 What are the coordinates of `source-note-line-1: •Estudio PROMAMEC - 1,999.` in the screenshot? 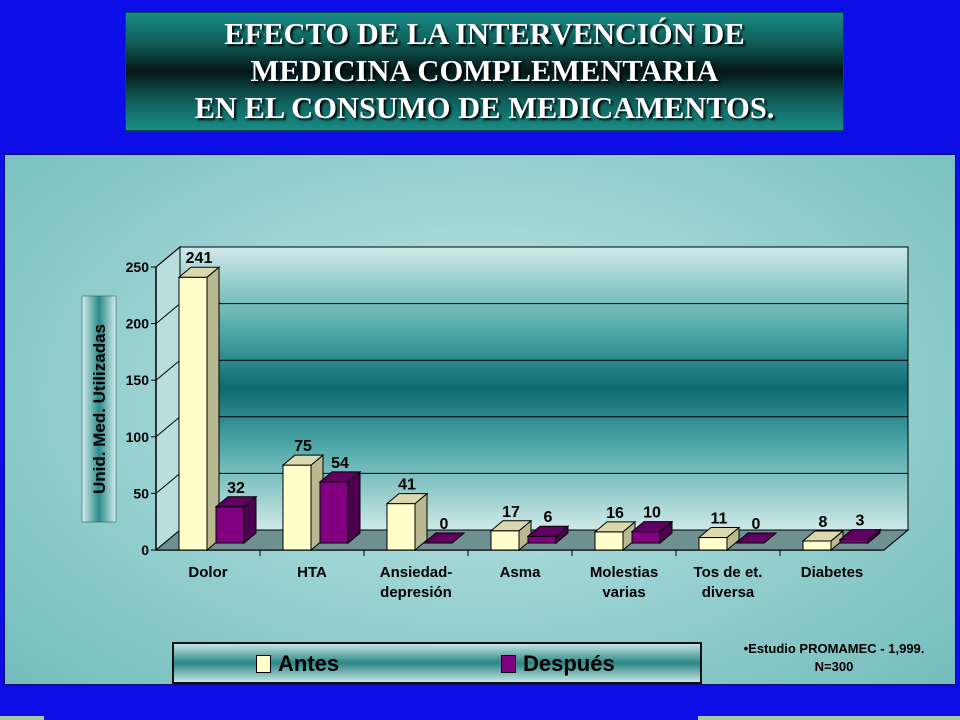 It's located at (834, 648).